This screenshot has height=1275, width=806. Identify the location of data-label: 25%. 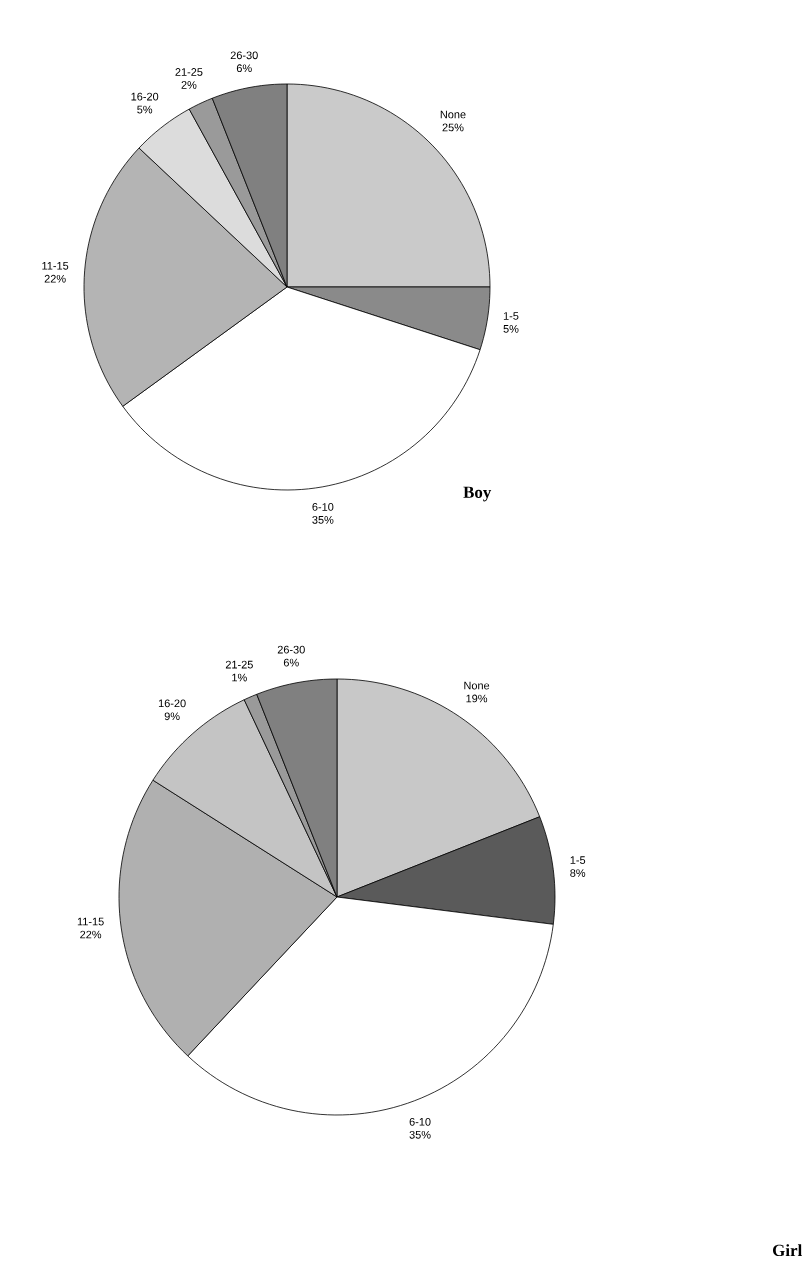
(453, 127).